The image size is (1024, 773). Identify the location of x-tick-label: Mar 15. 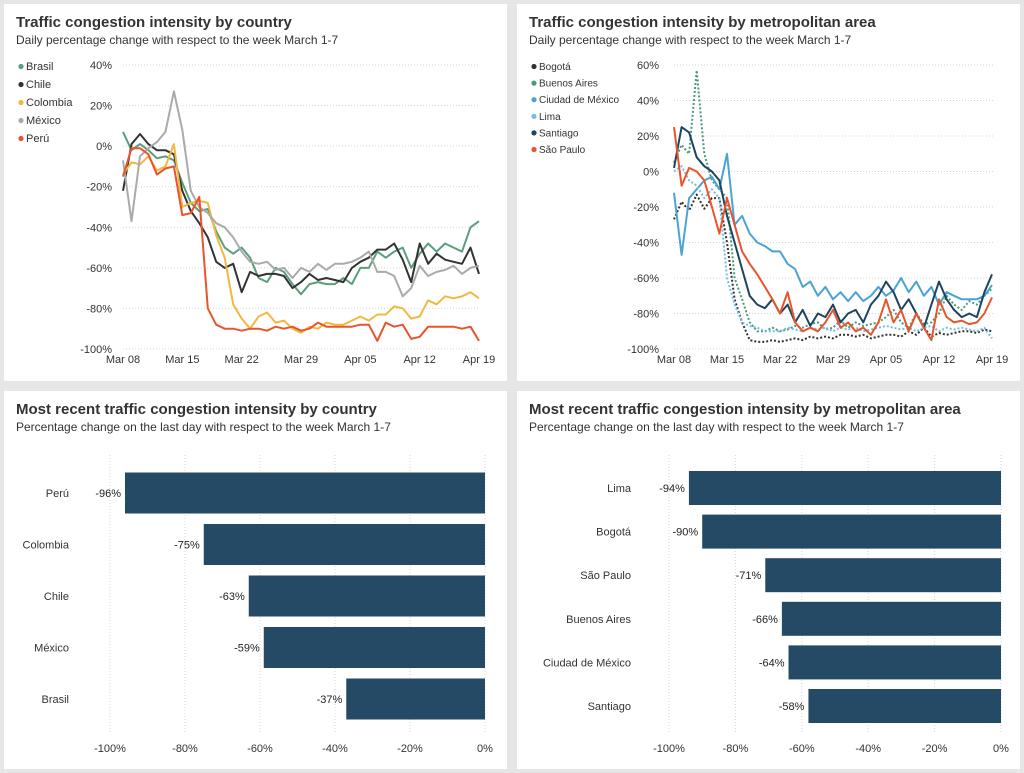
(727, 360).